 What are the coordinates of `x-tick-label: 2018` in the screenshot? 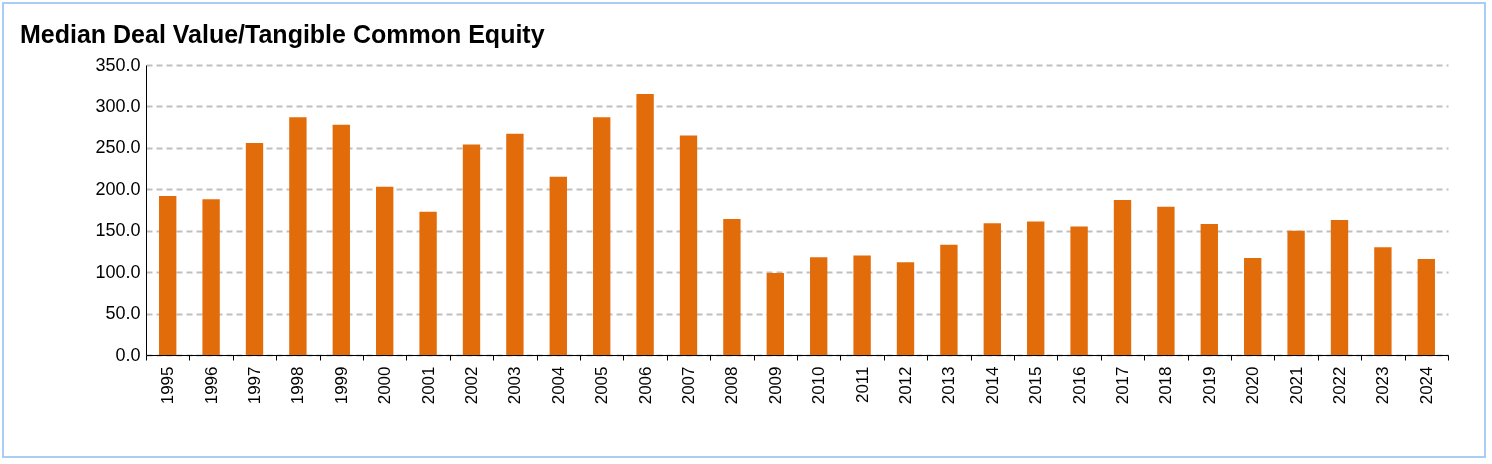 It's located at (1166, 385).